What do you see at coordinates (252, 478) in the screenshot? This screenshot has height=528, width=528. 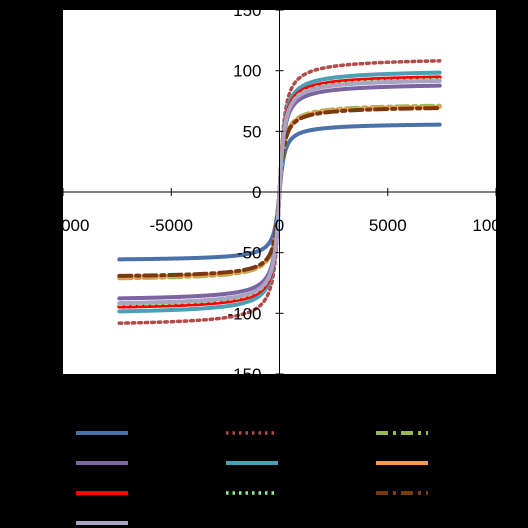 I see `legend` at bounding box center [252, 478].